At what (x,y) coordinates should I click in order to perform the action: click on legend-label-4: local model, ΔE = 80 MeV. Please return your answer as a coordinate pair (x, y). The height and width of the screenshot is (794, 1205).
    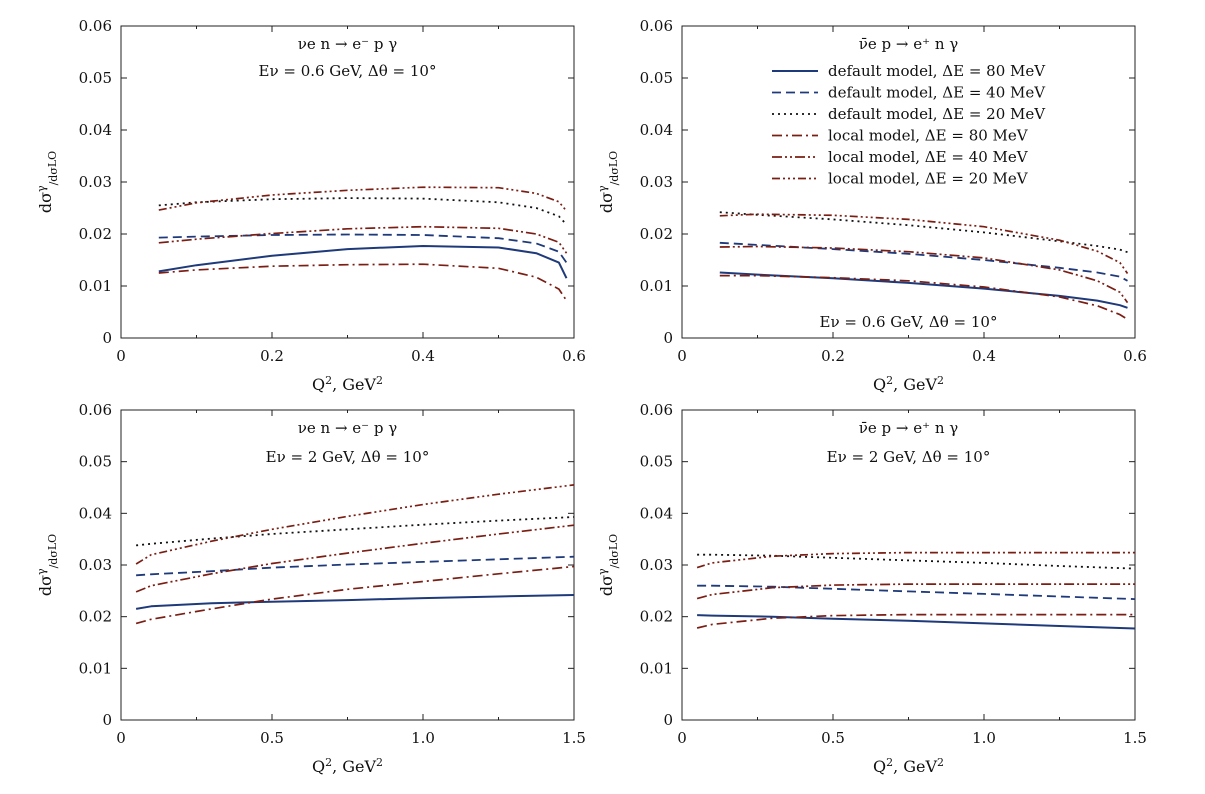
    Looking at the image, I should click on (928, 136).